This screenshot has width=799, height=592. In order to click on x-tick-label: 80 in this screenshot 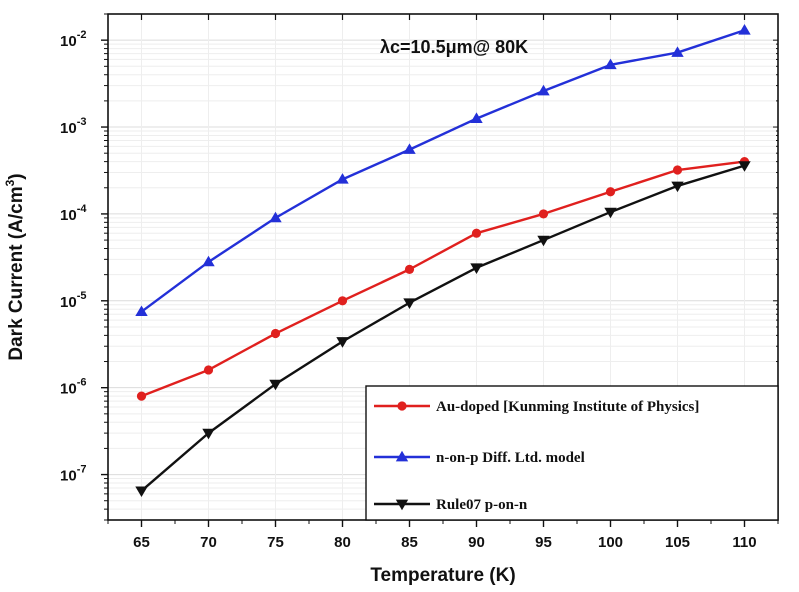, I will do `click(342, 542)`.